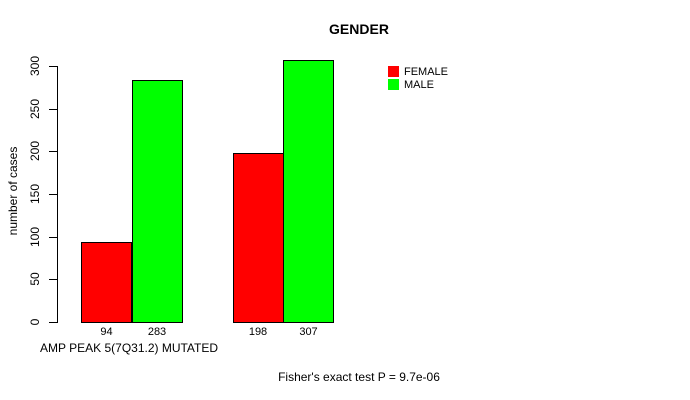 This screenshot has width=690, height=400. I want to click on y-axis-tick-label: 300, so click(35, 65).